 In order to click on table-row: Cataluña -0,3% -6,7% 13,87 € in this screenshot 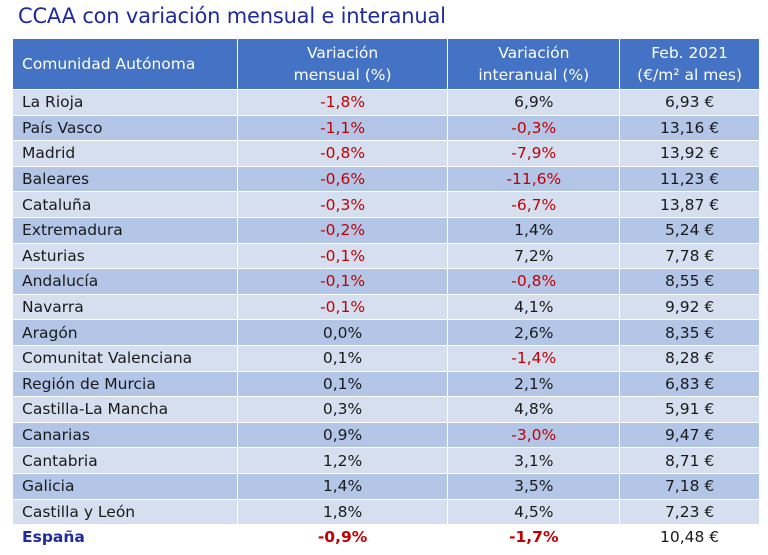, I will do `click(386, 204)`.